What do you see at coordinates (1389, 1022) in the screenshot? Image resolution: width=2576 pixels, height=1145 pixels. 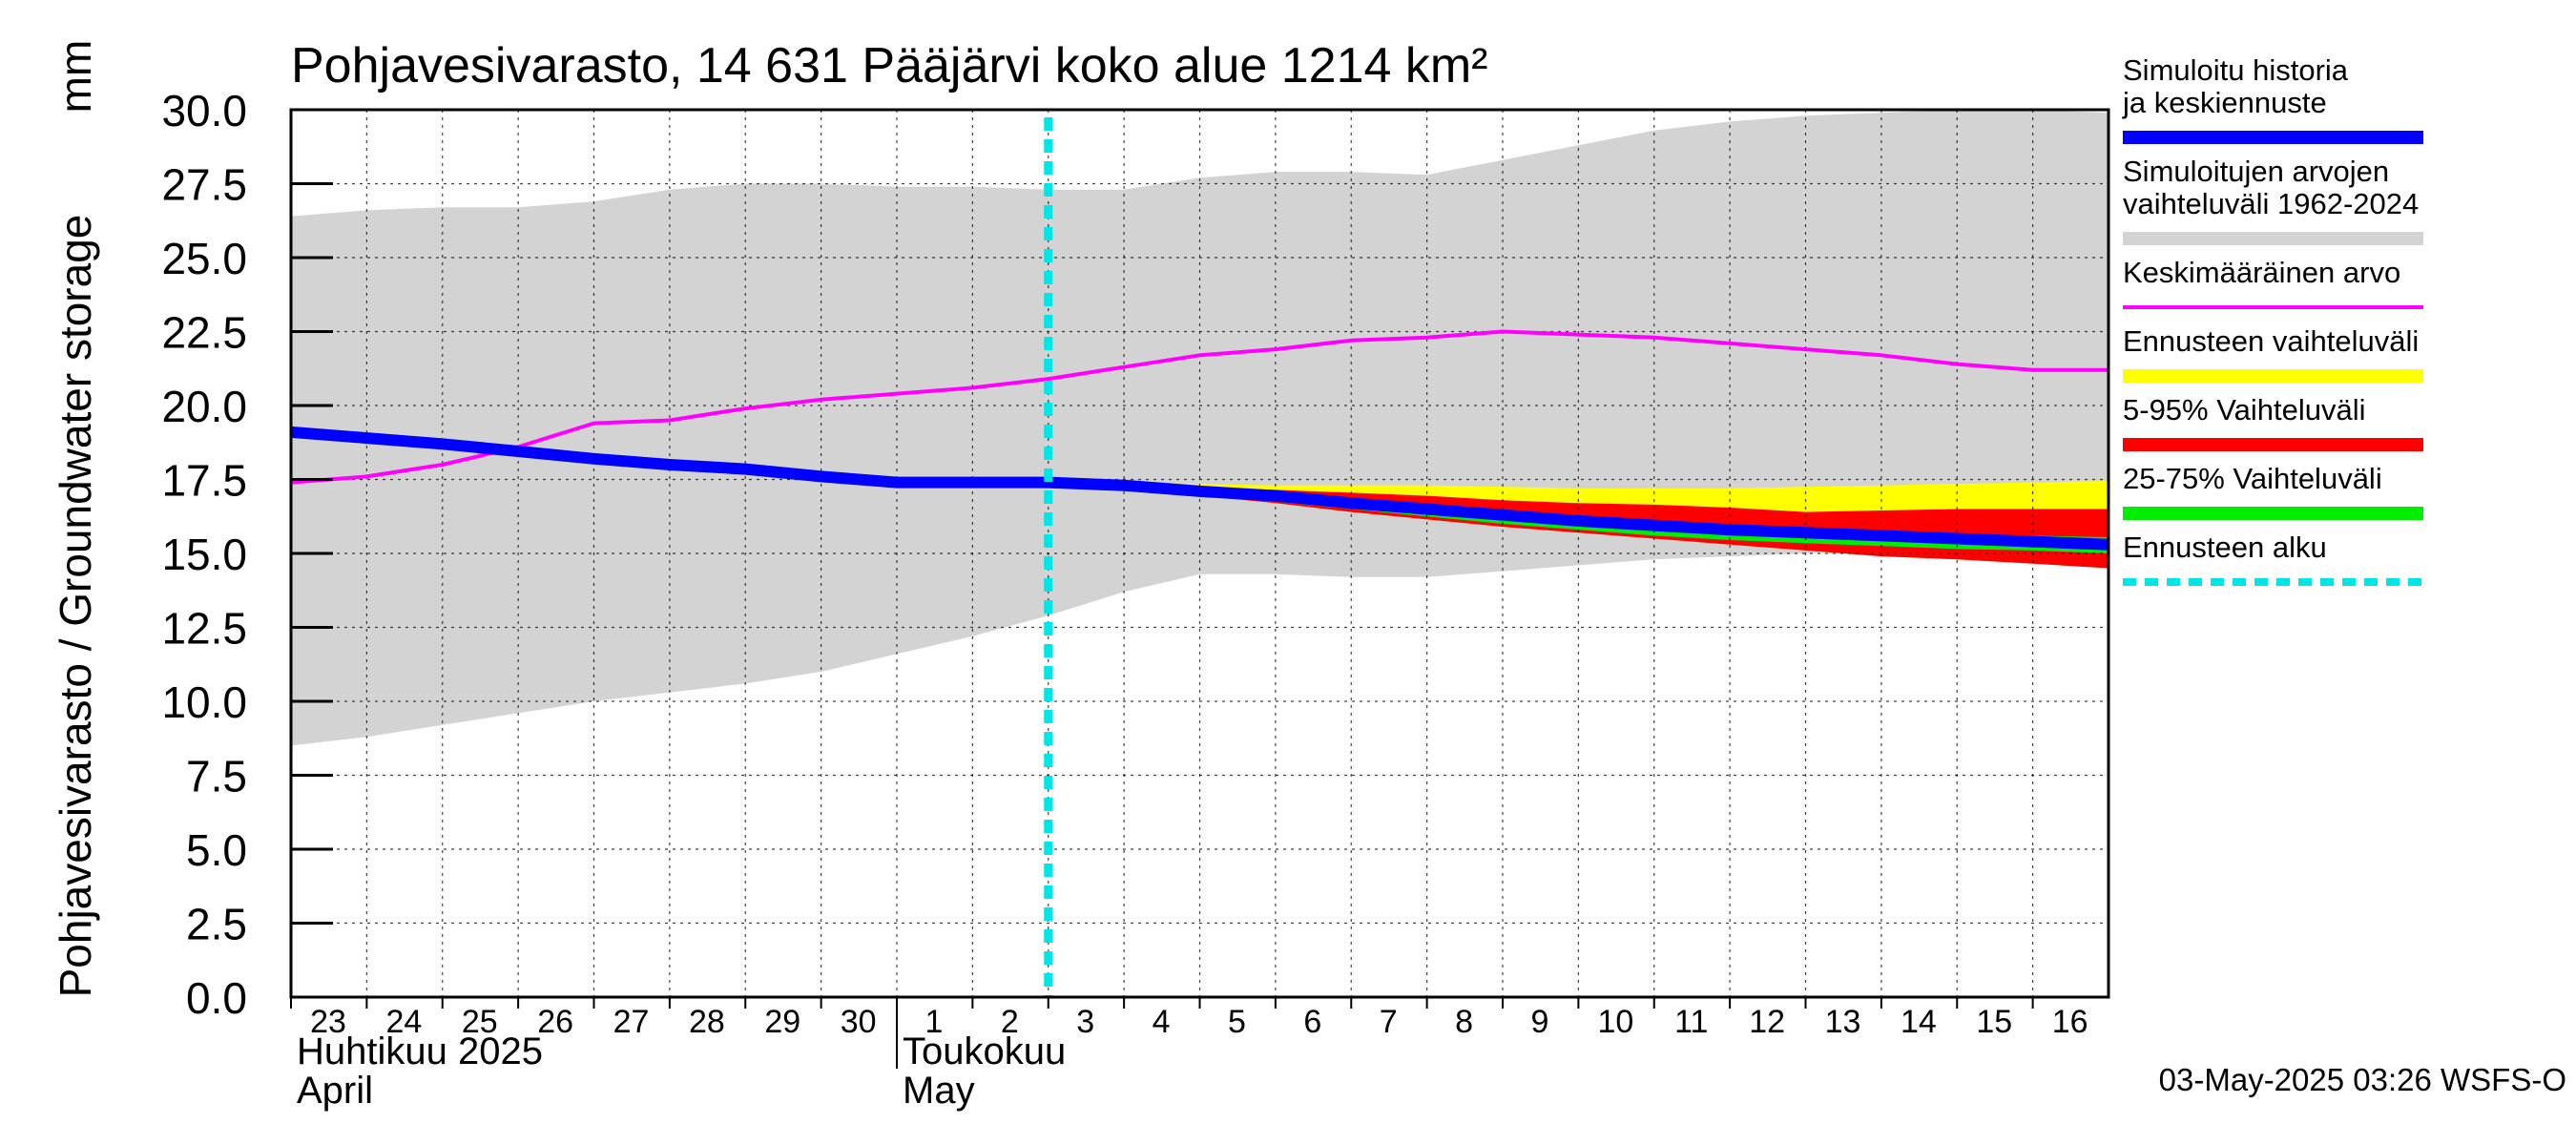 I see `x-tick-label: 7` at bounding box center [1389, 1022].